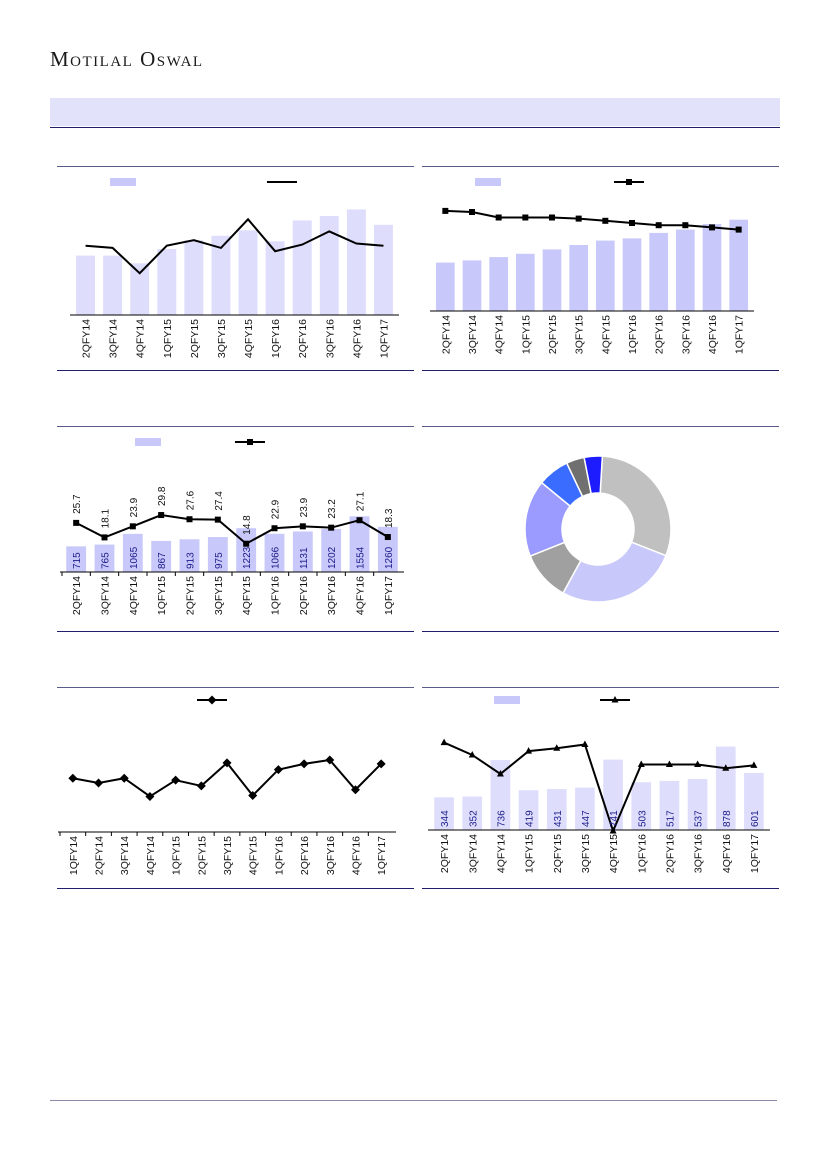 The width and height of the screenshot is (827, 1169). What do you see at coordinates (614, 818) in the screenshot?
I see `bar-value-label: 741` at bounding box center [614, 818].